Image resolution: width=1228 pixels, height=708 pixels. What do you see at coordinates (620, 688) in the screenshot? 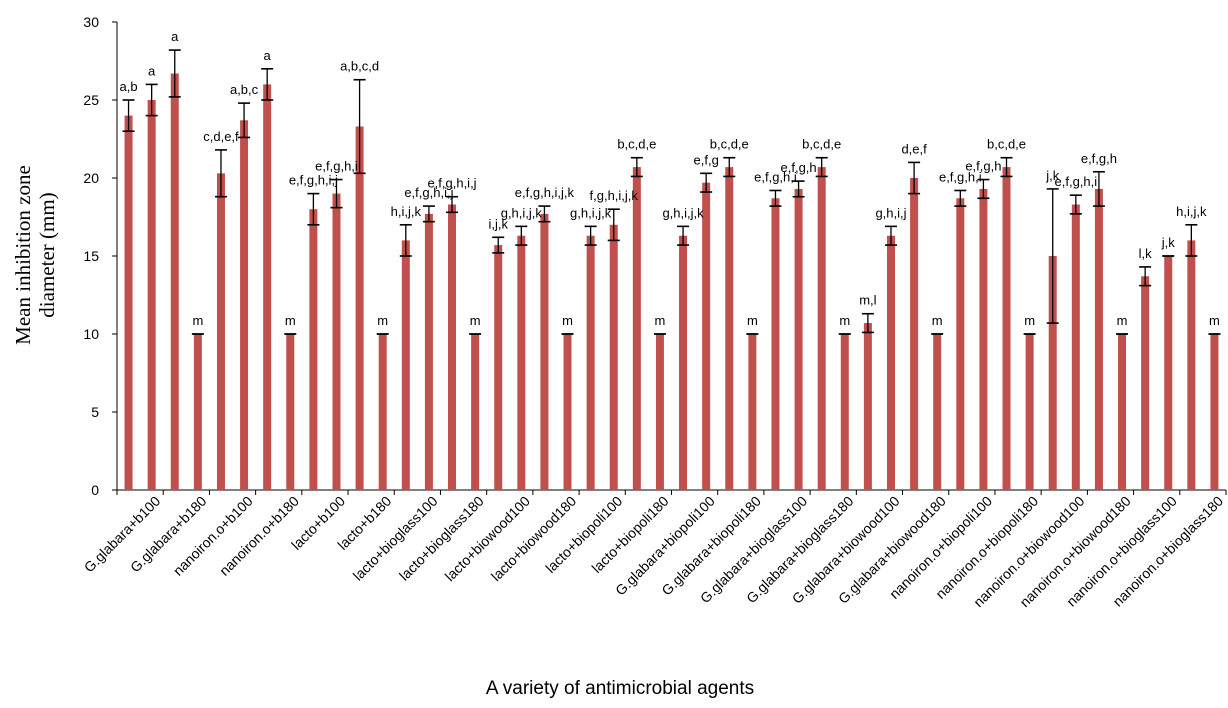
I see `x-axis-title: A variety of antimicrobial agents` at bounding box center [620, 688].